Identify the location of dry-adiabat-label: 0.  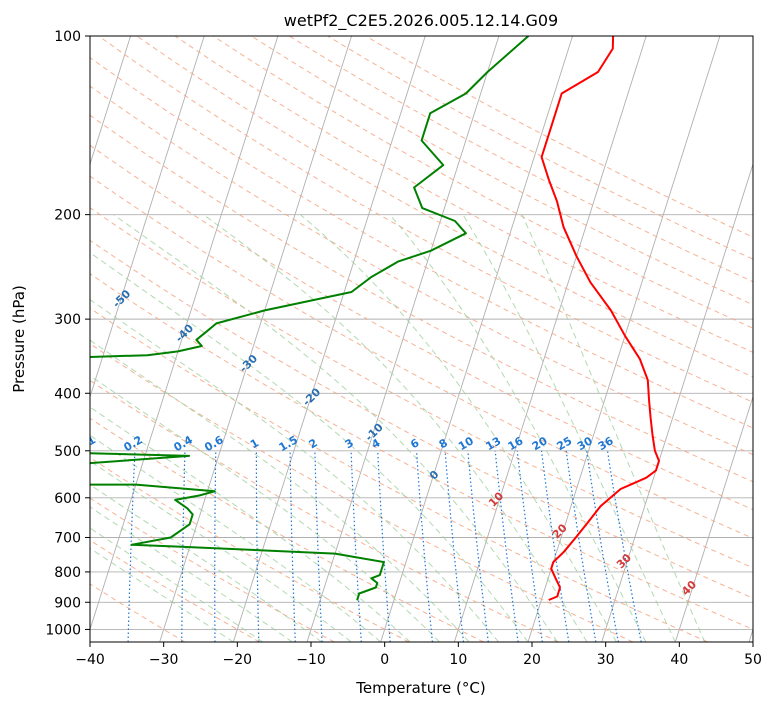
(434, 475).